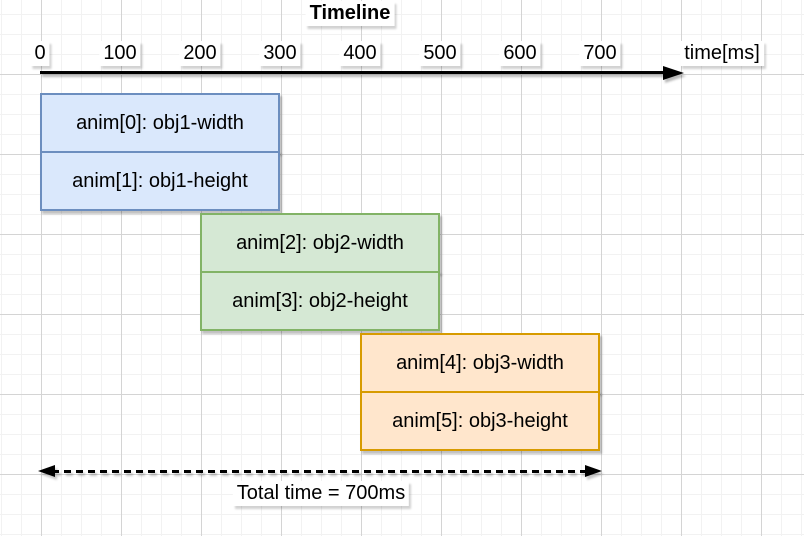 The width and height of the screenshot is (804, 536). What do you see at coordinates (350, 13) in the screenshot?
I see `diagram-title: Timeline` at bounding box center [350, 13].